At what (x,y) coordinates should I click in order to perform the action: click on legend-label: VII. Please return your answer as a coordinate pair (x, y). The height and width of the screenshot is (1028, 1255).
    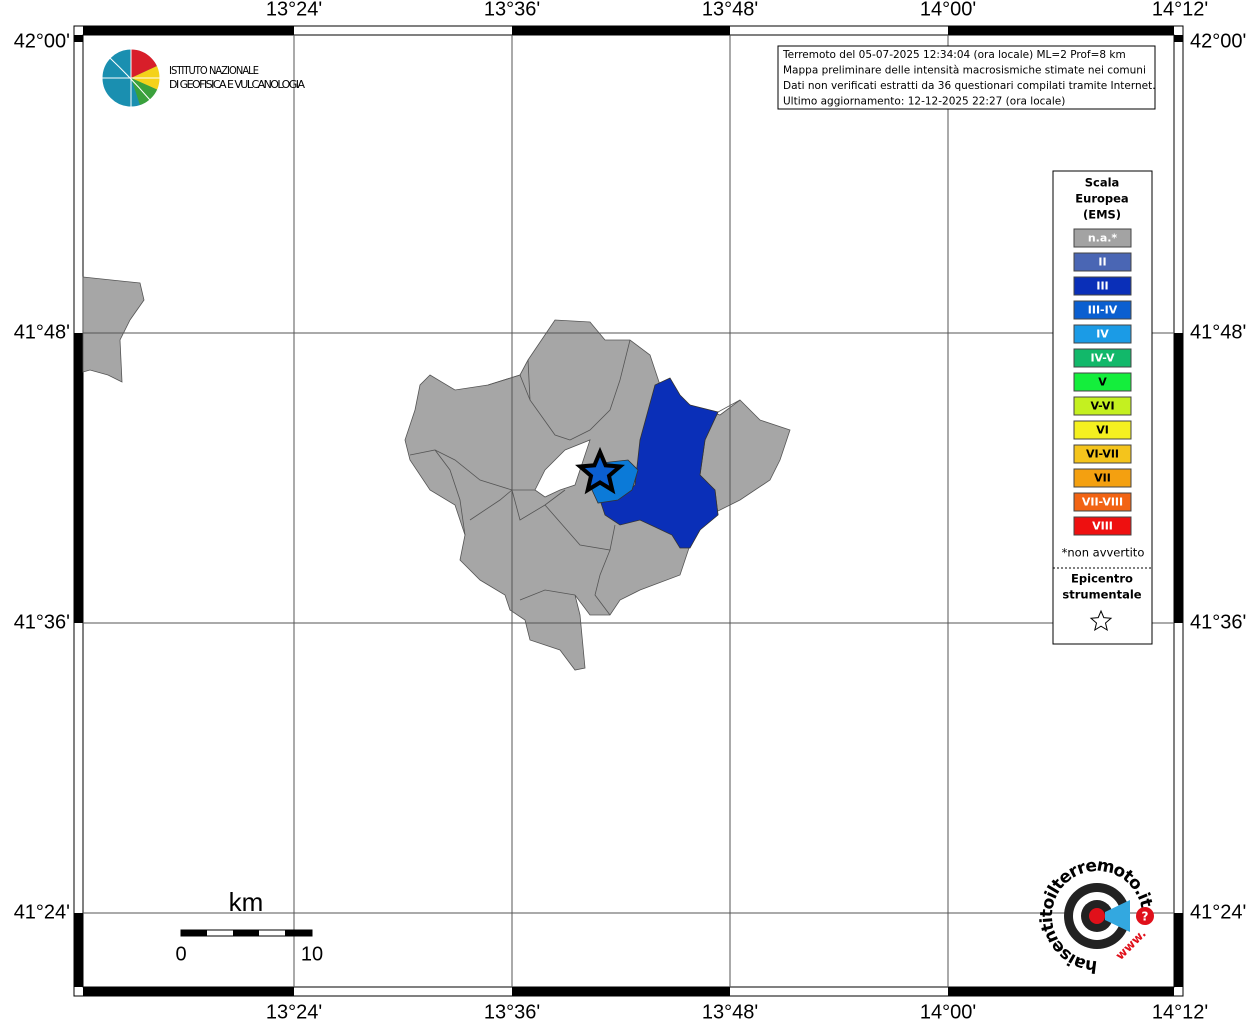
    Looking at the image, I should click on (1102, 478).